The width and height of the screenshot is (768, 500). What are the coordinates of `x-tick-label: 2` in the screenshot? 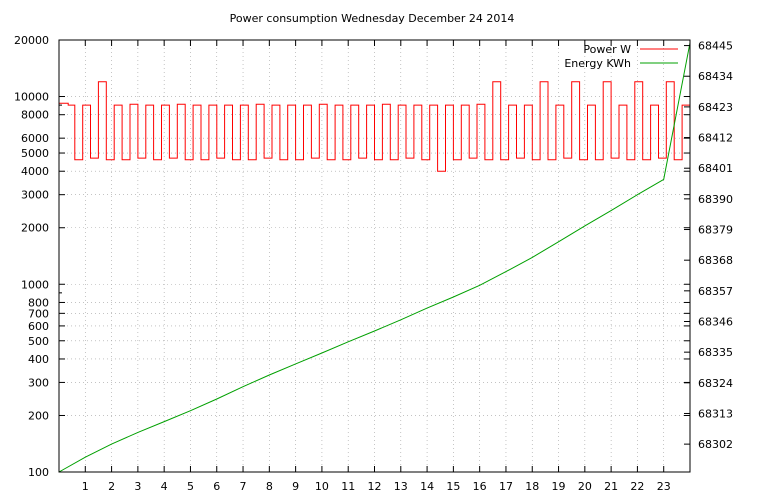 It's located at (111, 486).